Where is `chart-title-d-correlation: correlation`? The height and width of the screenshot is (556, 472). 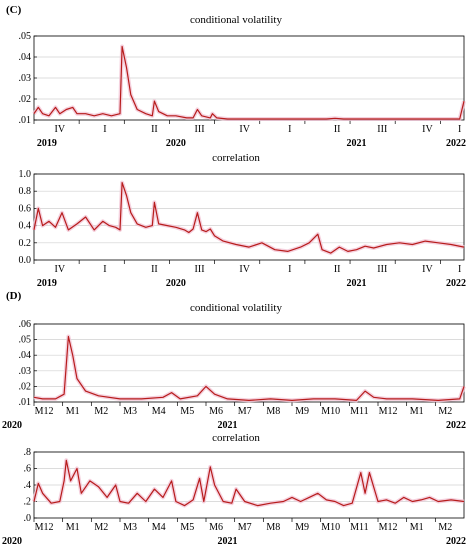
chart-title-d-correlation: correlation is located at coordinates (236, 438).